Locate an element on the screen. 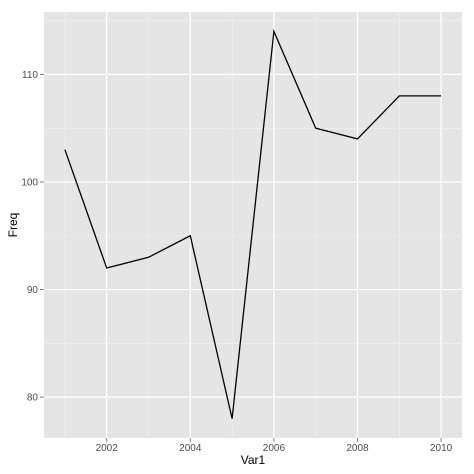 Image resolution: width=474 pixels, height=474 pixels. y-tick-label: 90 is located at coordinates (33, 290).